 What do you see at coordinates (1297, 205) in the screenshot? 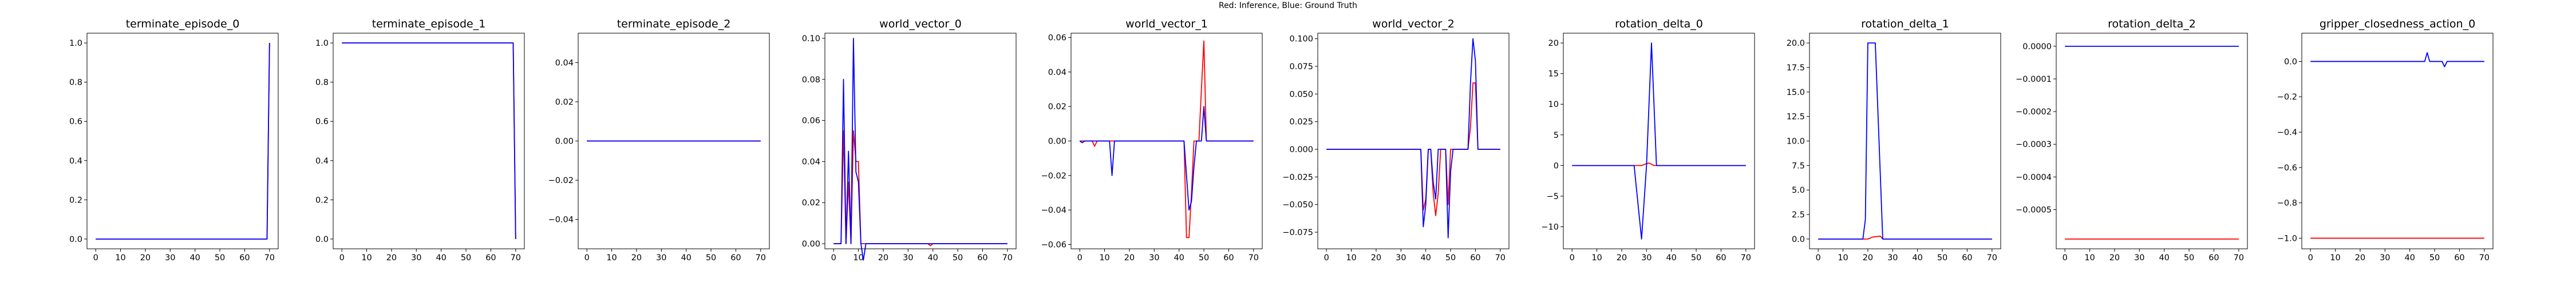
I see `y-tick-label: −0.050` at bounding box center [1297, 205].